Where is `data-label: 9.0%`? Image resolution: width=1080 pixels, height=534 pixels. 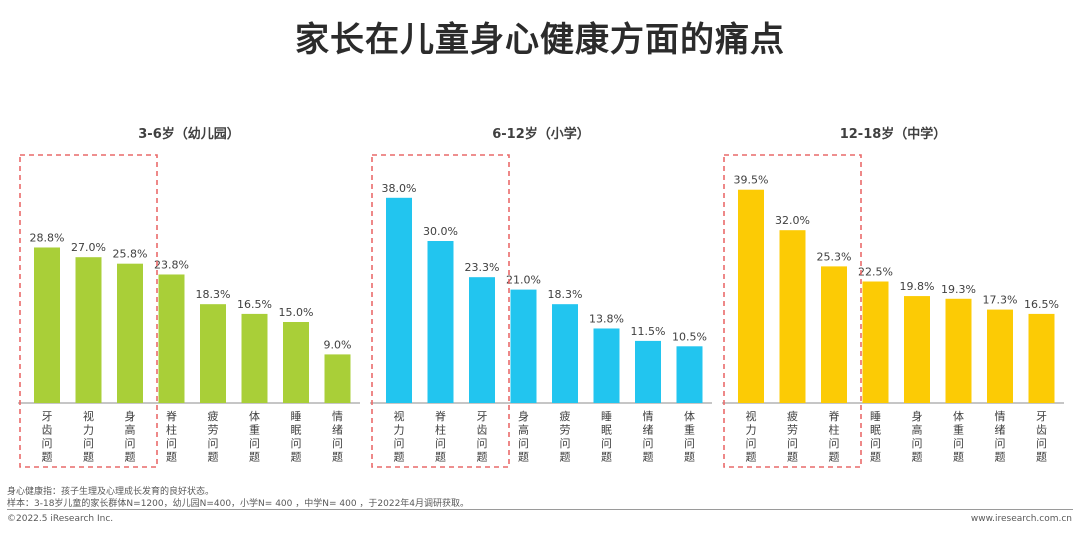
data-label: 9.0% is located at coordinates (338, 344).